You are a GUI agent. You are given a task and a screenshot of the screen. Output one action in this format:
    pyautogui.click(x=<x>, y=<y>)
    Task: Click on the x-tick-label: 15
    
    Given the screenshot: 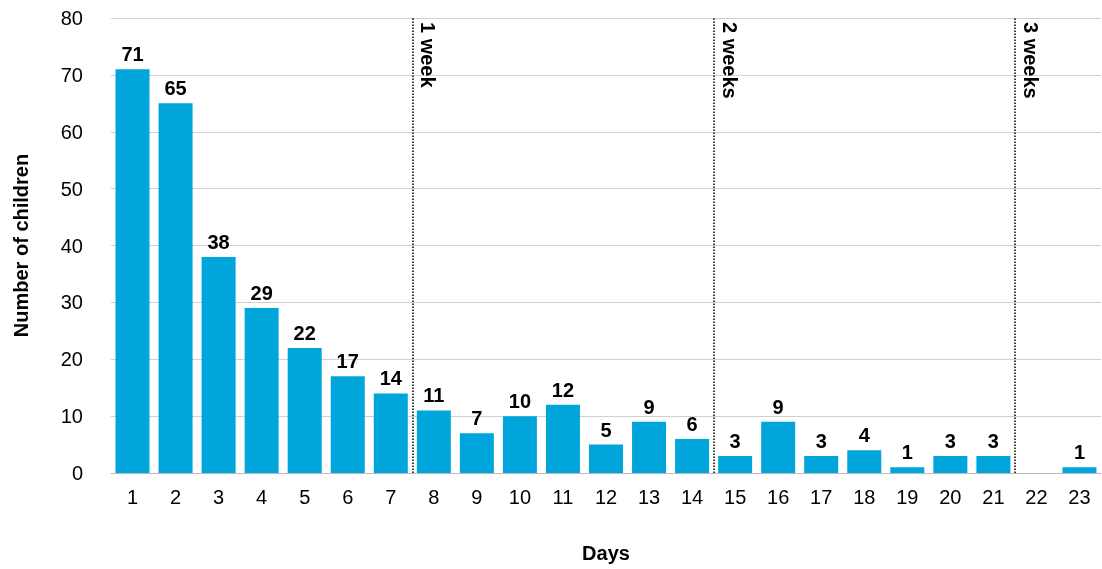 What is the action you would take?
    pyautogui.click(x=735, y=497)
    